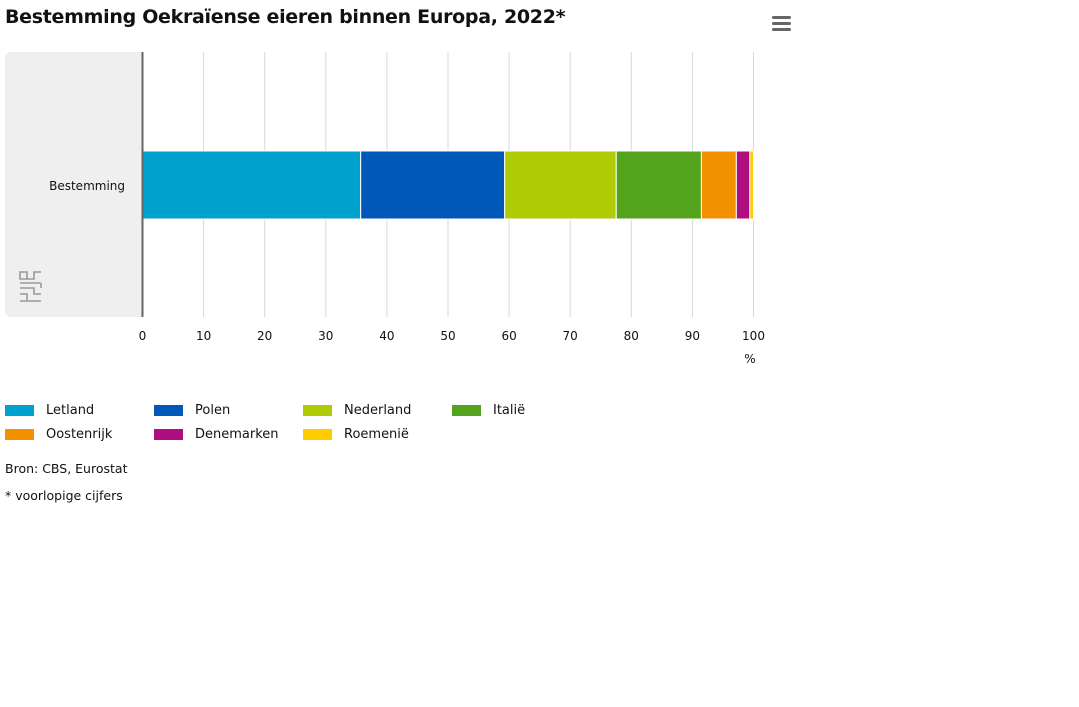 The width and height of the screenshot is (1079, 707). Describe the element at coordinates (70, 410) in the screenshot. I see `legend-label: Letland` at that location.